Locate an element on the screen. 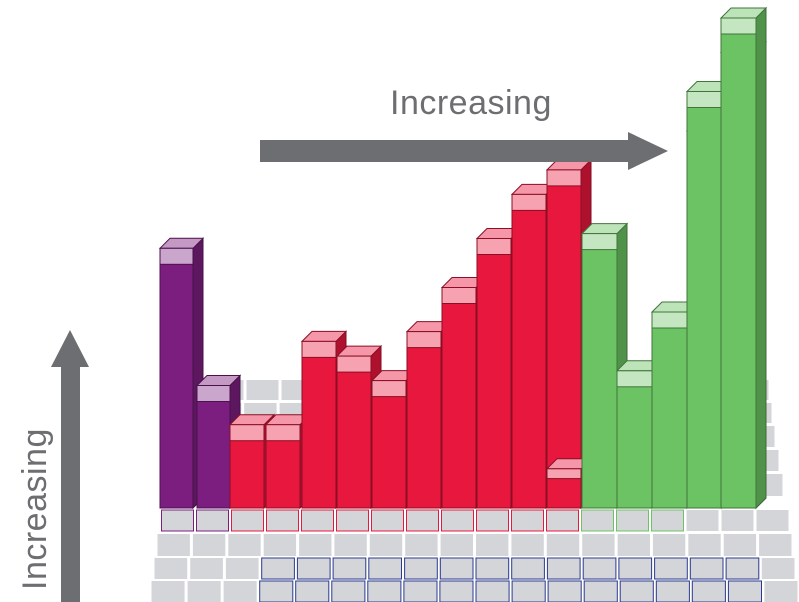 This screenshot has width=799, height=602. horizontal-arrow is located at coordinates (464, 151).